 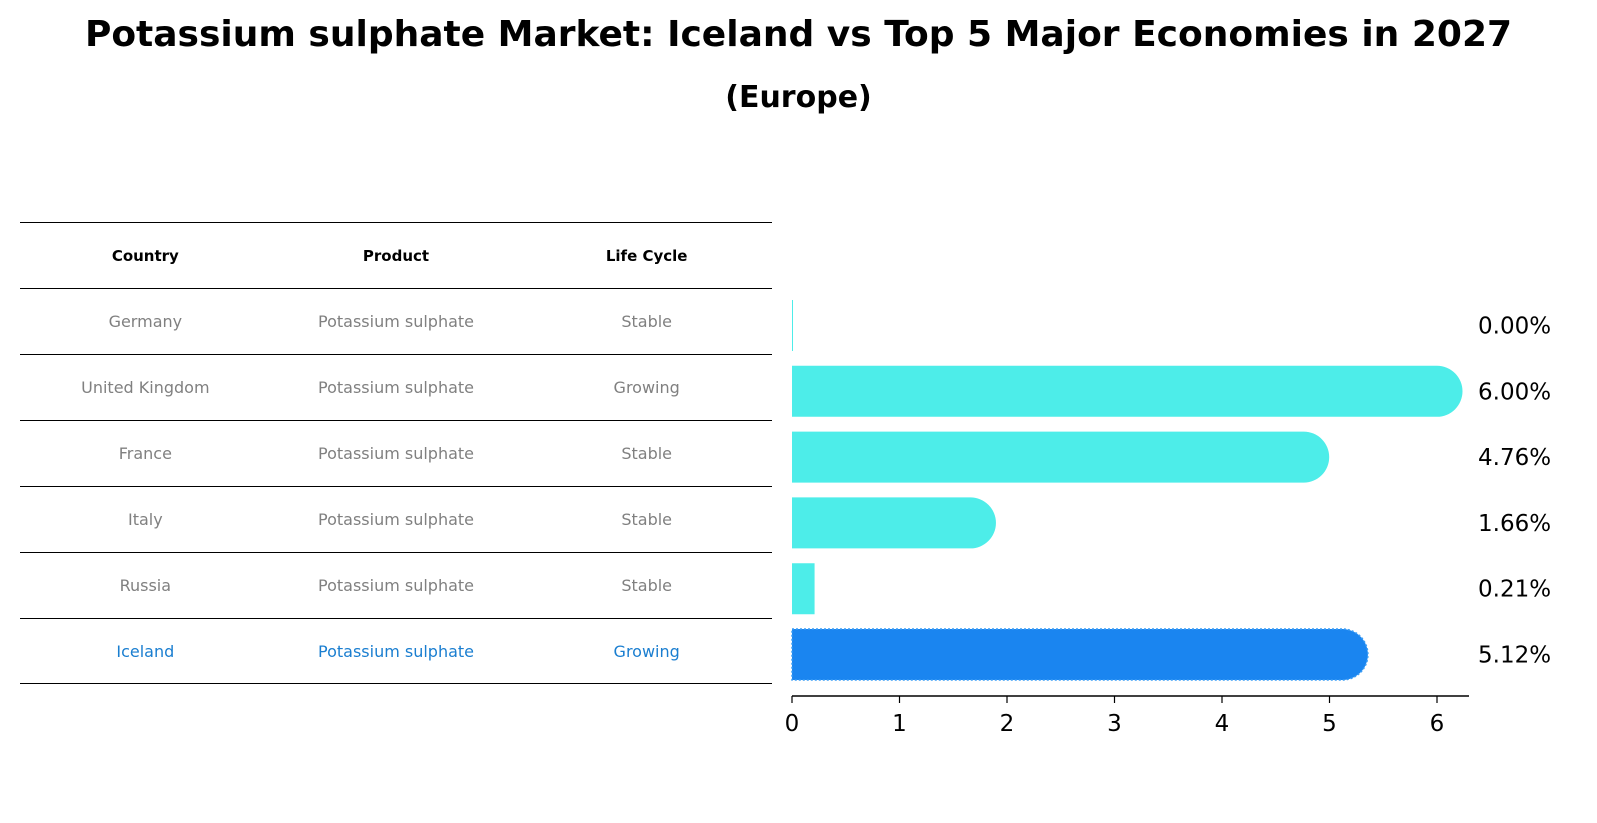 I want to click on country-cell: United Kingdom, so click(x=145, y=387).